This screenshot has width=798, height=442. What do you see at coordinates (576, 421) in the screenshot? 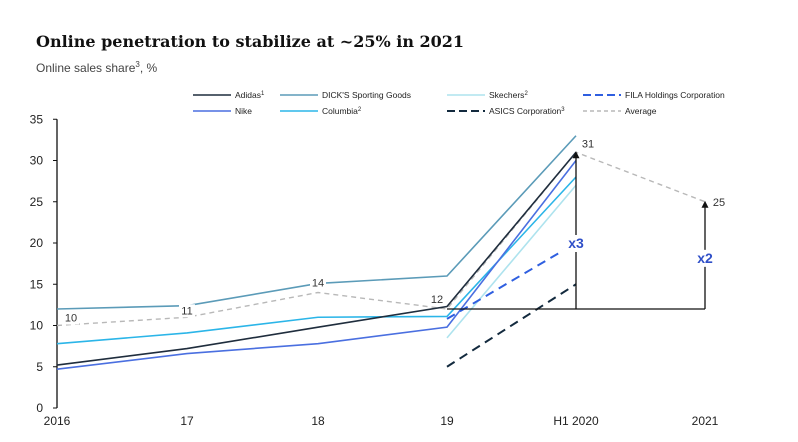
I see `x-tick-label: H1 2020` at bounding box center [576, 421].